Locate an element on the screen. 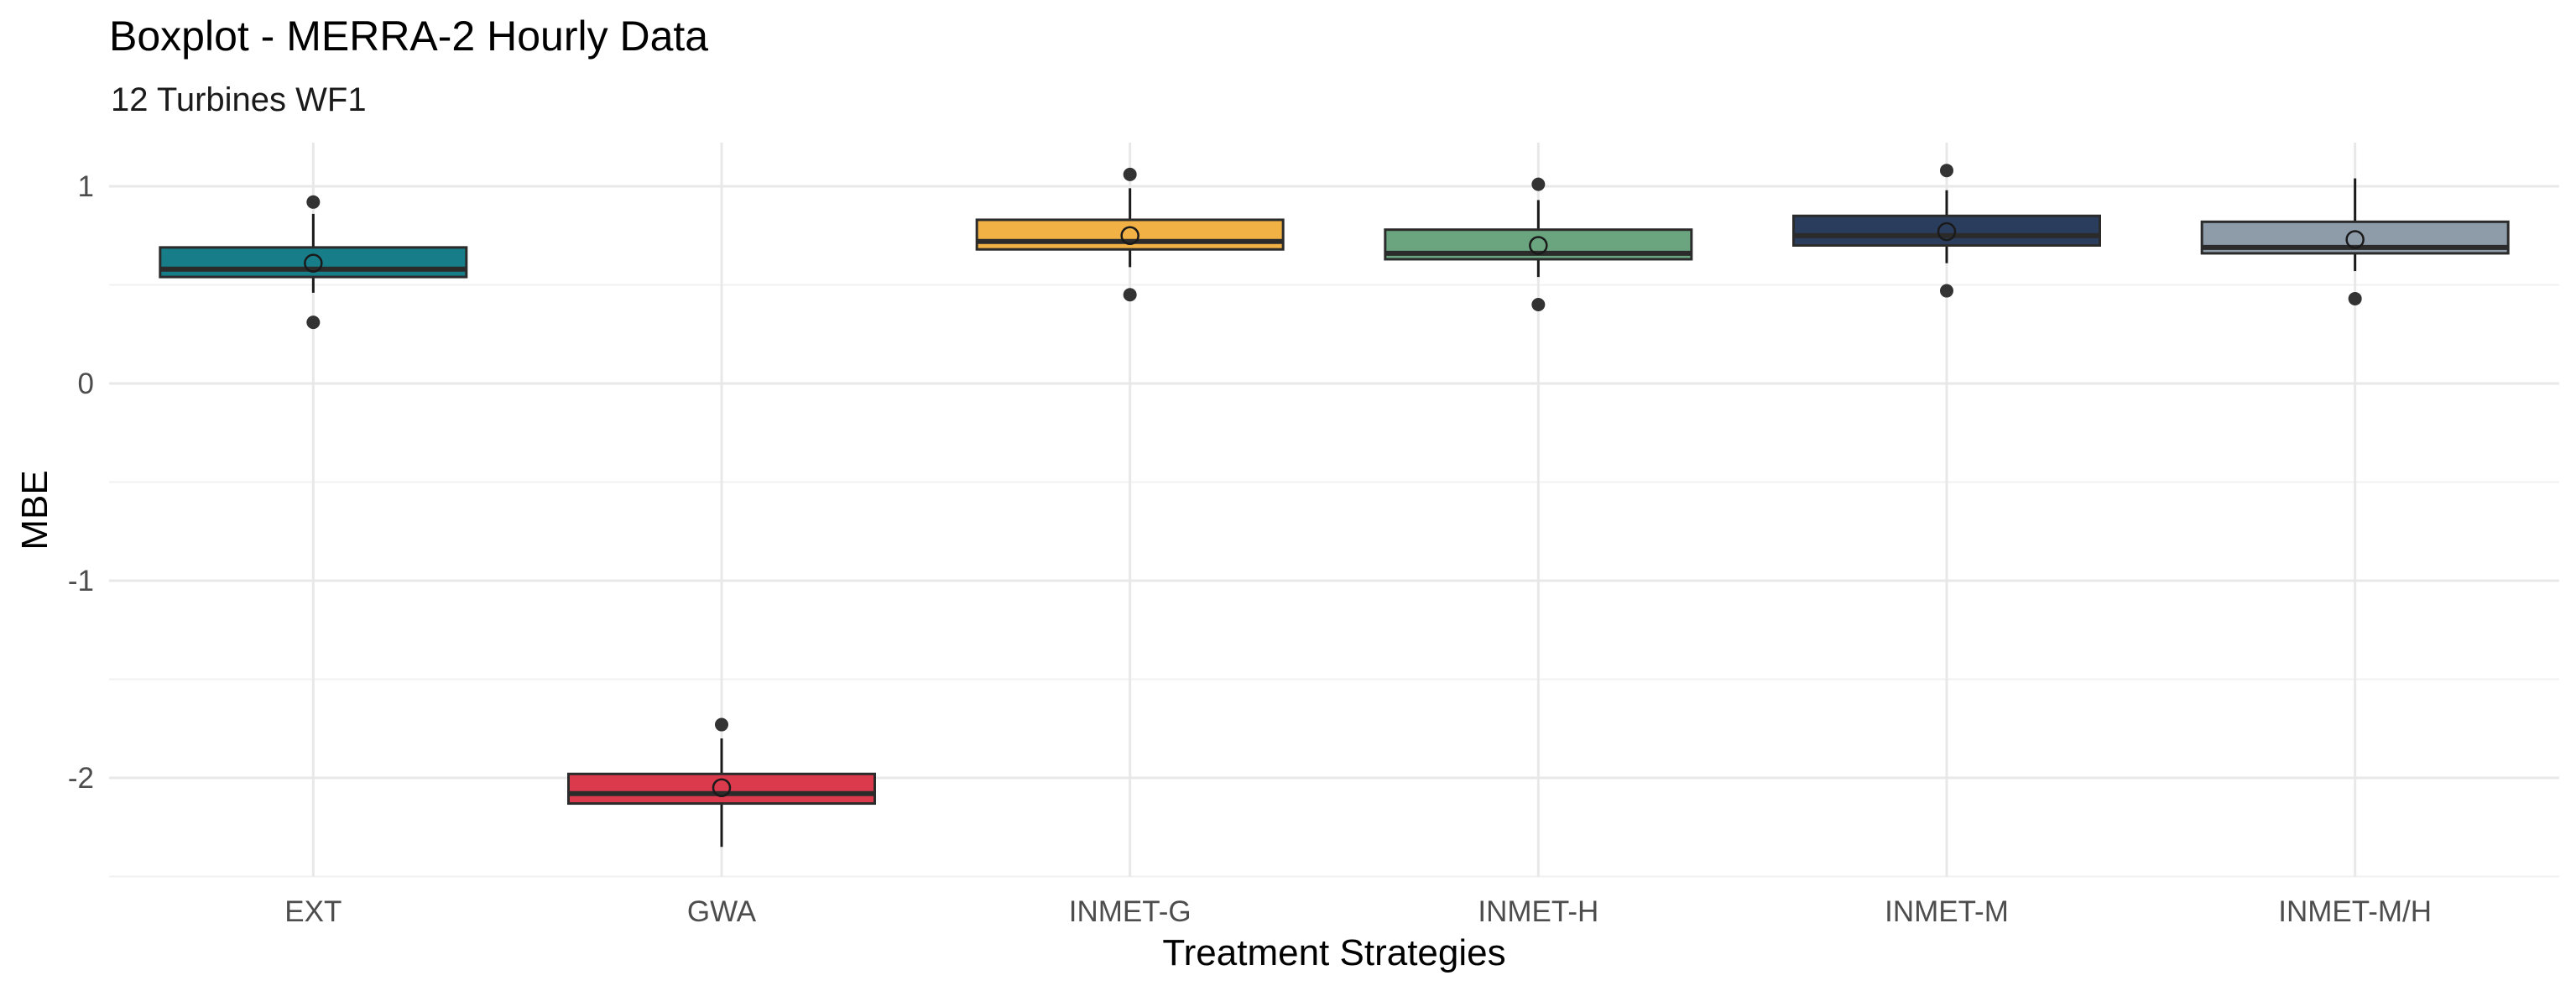 The image size is (2576, 991). x-tick-label: INMET-M is located at coordinates (1947, 912).